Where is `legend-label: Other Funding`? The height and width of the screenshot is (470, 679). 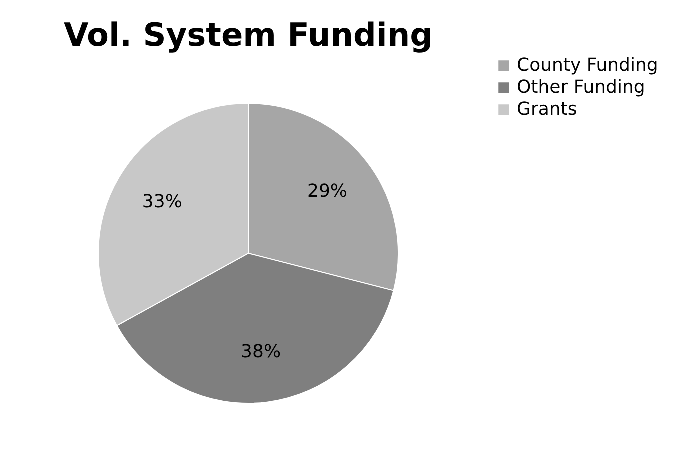 legend-label: Other Funding is located at coordinates (581, 87).